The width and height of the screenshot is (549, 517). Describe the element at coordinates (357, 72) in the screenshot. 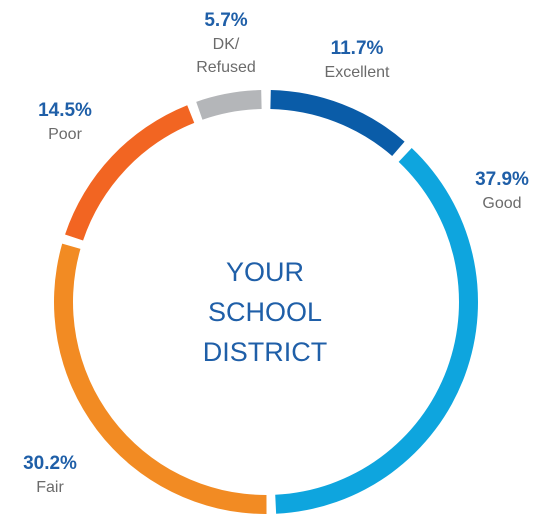

I see `category-label: Excellent` at that location.